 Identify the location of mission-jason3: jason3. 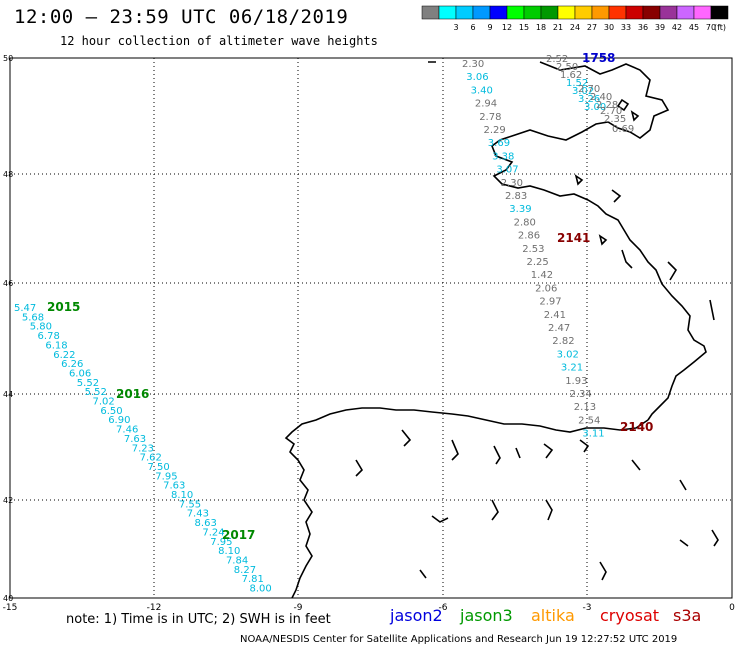
(486, 615).